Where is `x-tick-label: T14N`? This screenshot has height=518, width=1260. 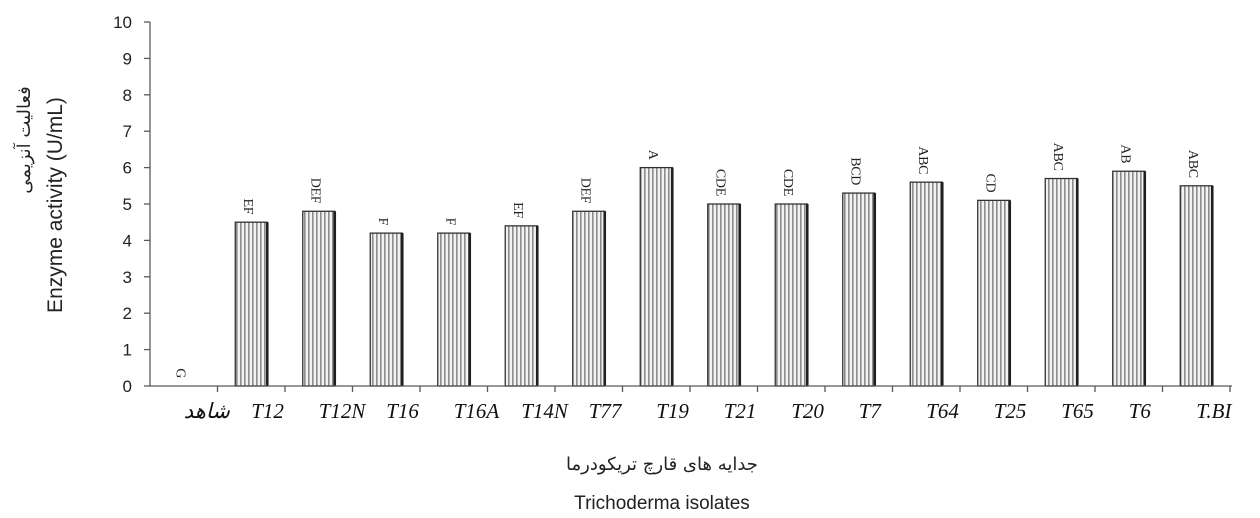
x-tick-label: T14N is located at coordinates (545, 411).